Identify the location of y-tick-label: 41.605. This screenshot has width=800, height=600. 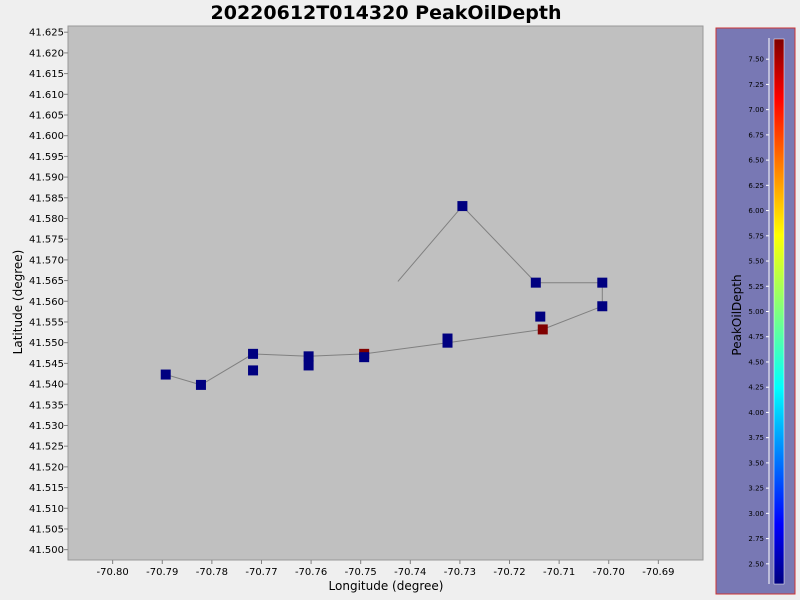
(46, 116).